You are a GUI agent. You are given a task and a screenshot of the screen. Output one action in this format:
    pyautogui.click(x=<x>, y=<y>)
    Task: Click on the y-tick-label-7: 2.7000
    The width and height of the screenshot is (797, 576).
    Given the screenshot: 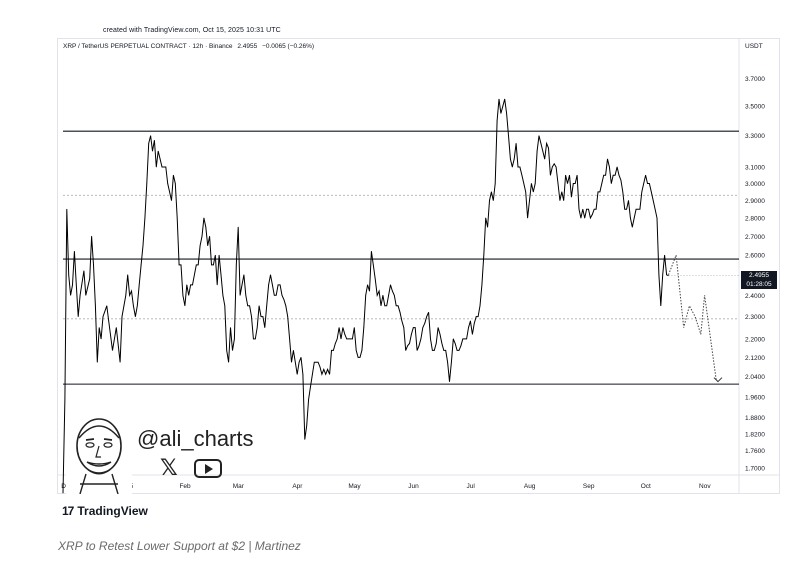 What is the action you would take?
    pyautogui.click(x=755, y=237)
    